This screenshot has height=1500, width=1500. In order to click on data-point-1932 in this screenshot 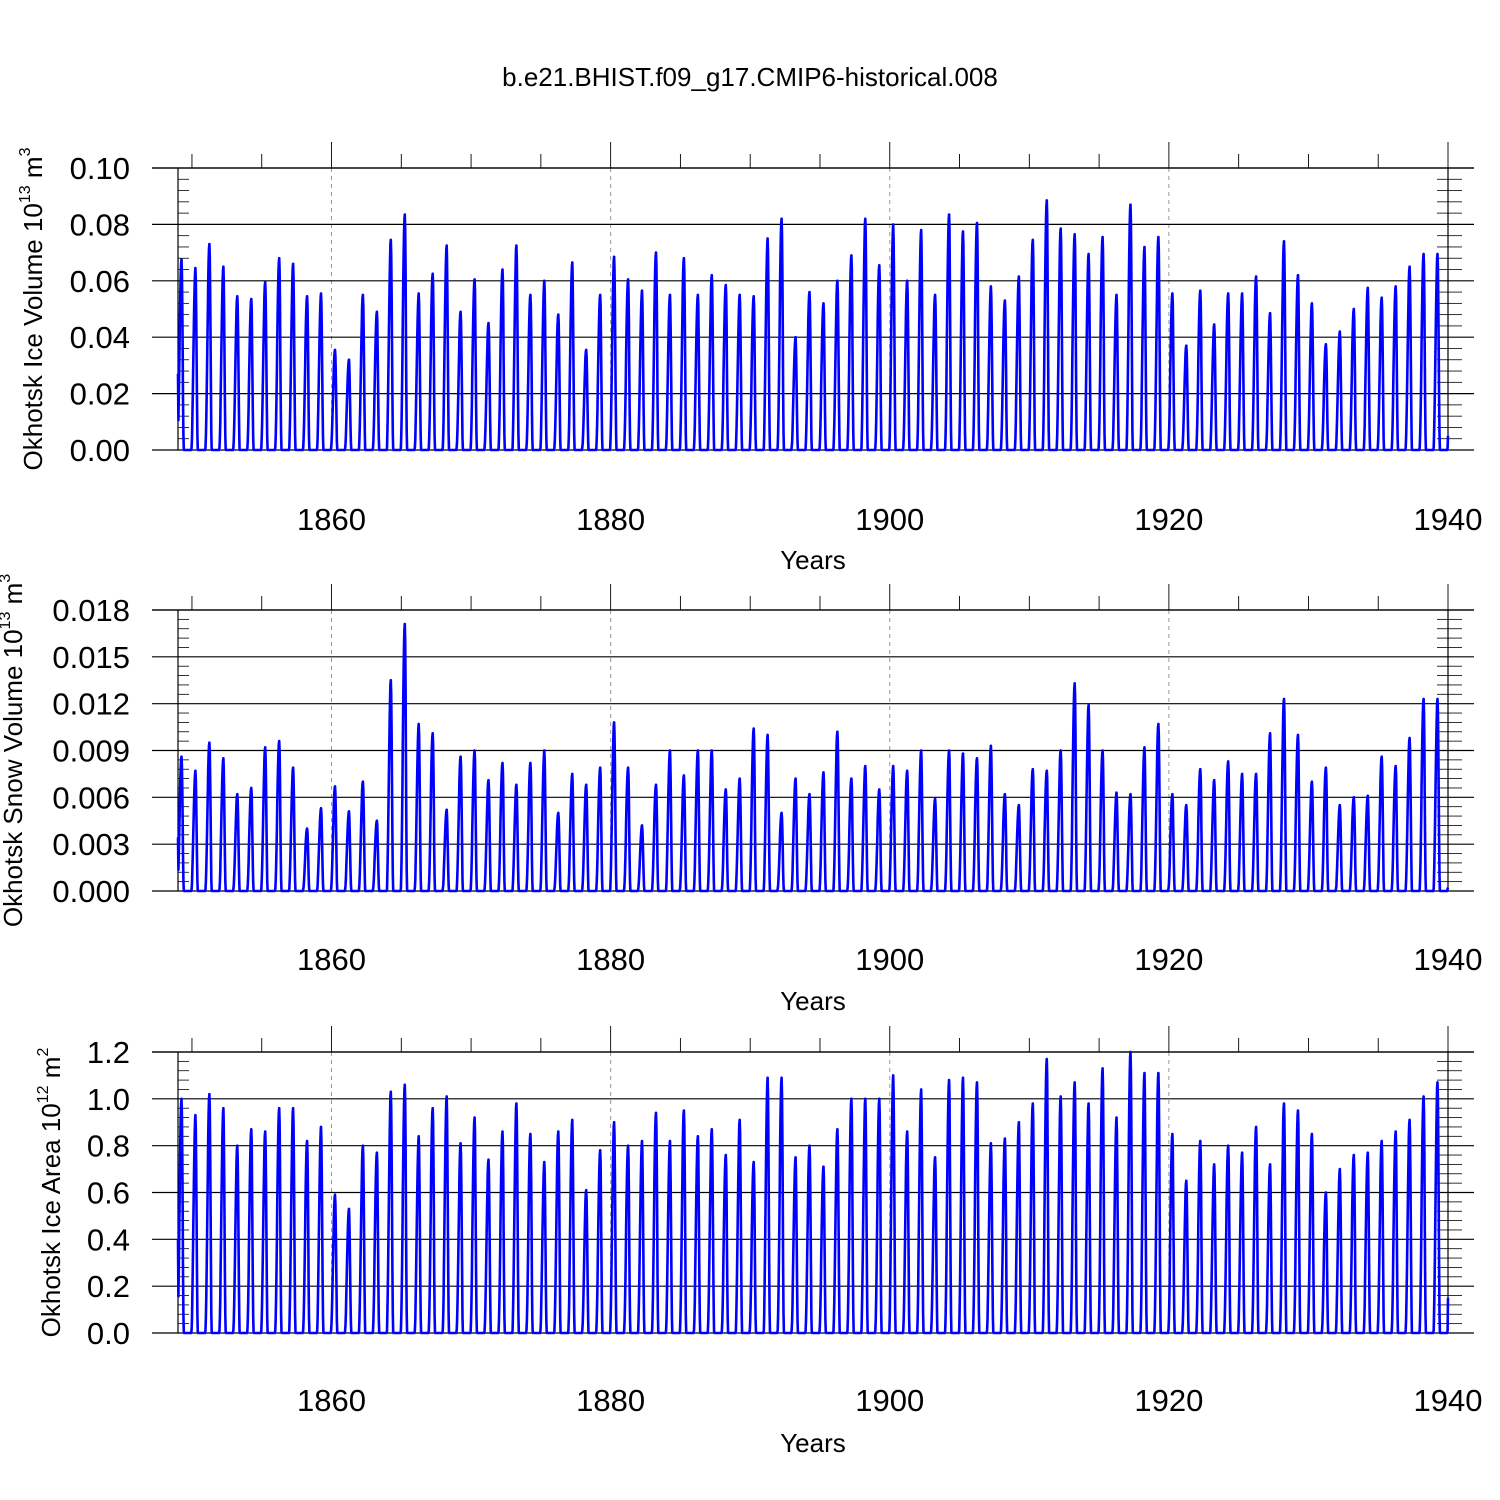, I will do `click(1340, 805)`.